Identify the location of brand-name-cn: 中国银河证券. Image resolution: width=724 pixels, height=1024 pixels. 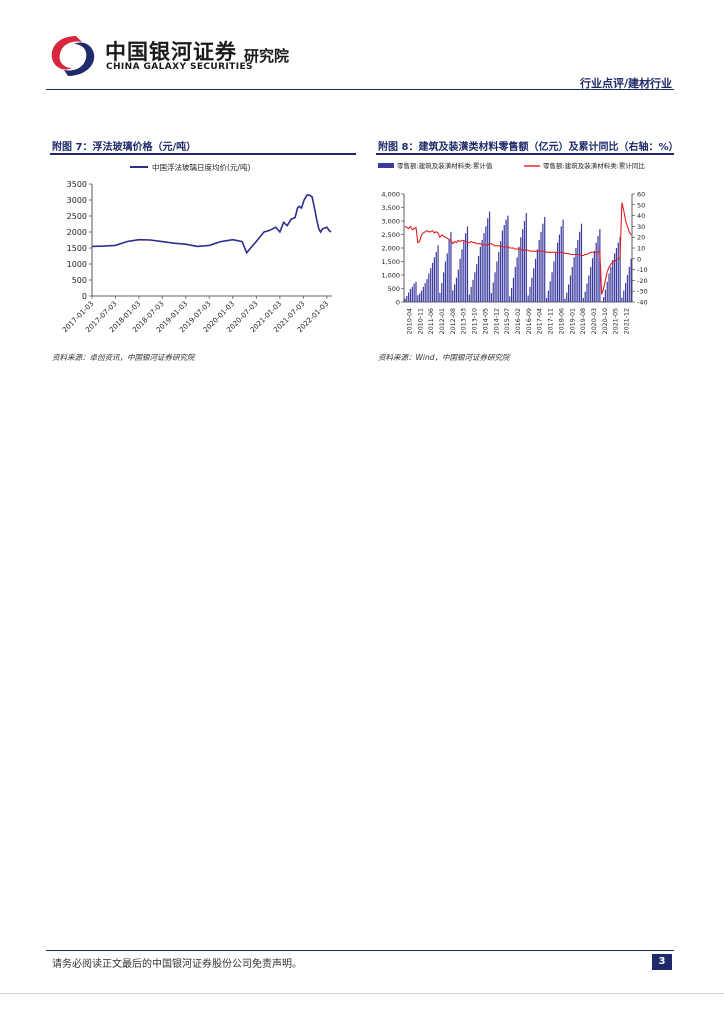
(171, 52).